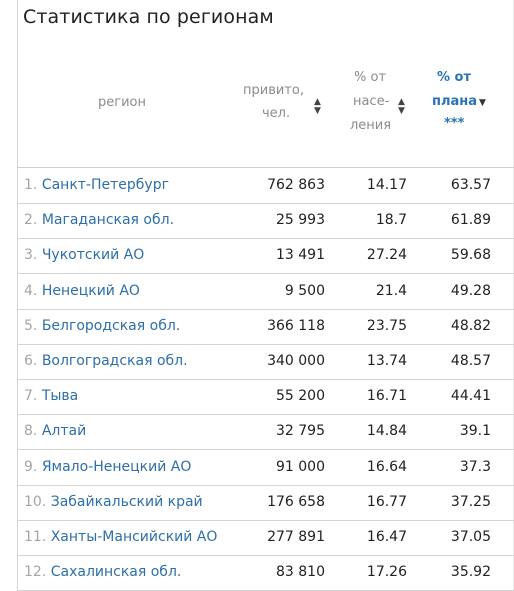 This screenshot has height=591, width=514. I want to click on column-header-plan-line2: плана, so click(455, 101).